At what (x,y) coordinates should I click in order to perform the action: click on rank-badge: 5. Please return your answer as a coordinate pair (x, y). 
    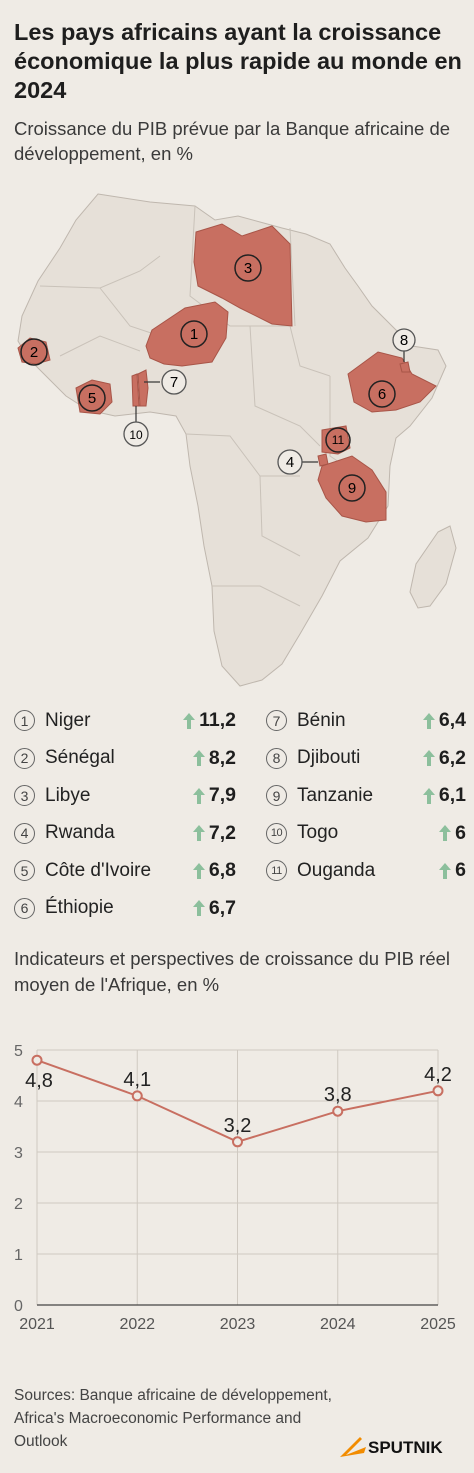
    Looking at the image, I should click on (24, 871).